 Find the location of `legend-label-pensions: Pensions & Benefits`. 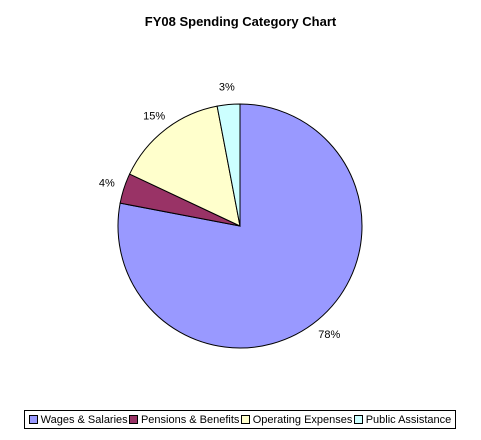

legend-label-pensions: Pensions & Benefits is located at coordinates (190, 419).